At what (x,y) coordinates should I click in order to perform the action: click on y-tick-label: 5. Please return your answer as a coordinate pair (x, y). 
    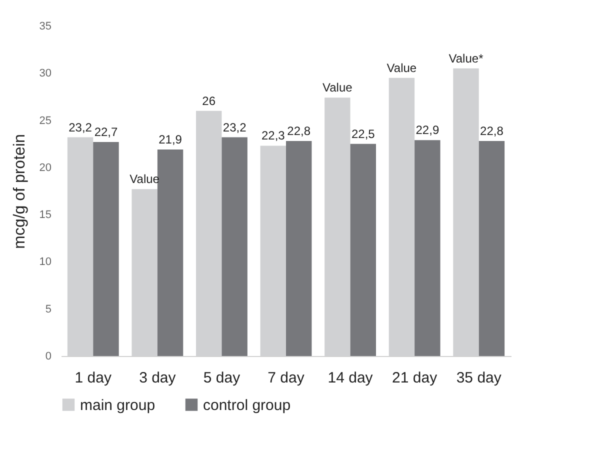
    Looking at the image, I should click on (48, 309).